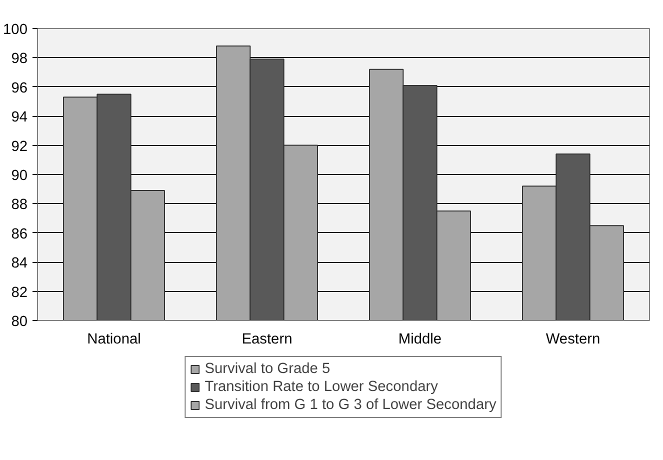 The height and width of the screenshot is (460, 663). I want to click on y-tick-label: 94, so click(19, 118).